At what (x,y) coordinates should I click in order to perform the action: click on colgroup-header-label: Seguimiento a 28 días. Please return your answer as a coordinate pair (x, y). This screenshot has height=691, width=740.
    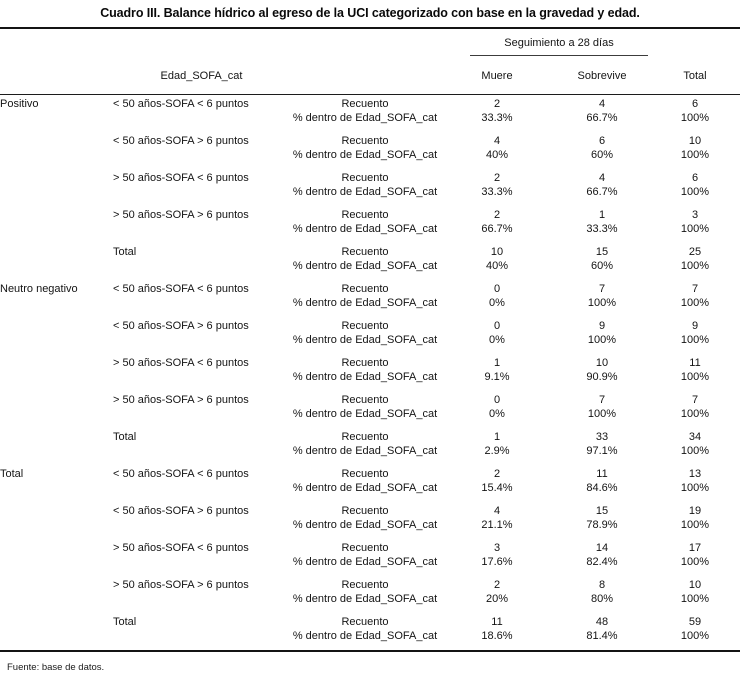
    Looking at the image, I should click on (559, 43).